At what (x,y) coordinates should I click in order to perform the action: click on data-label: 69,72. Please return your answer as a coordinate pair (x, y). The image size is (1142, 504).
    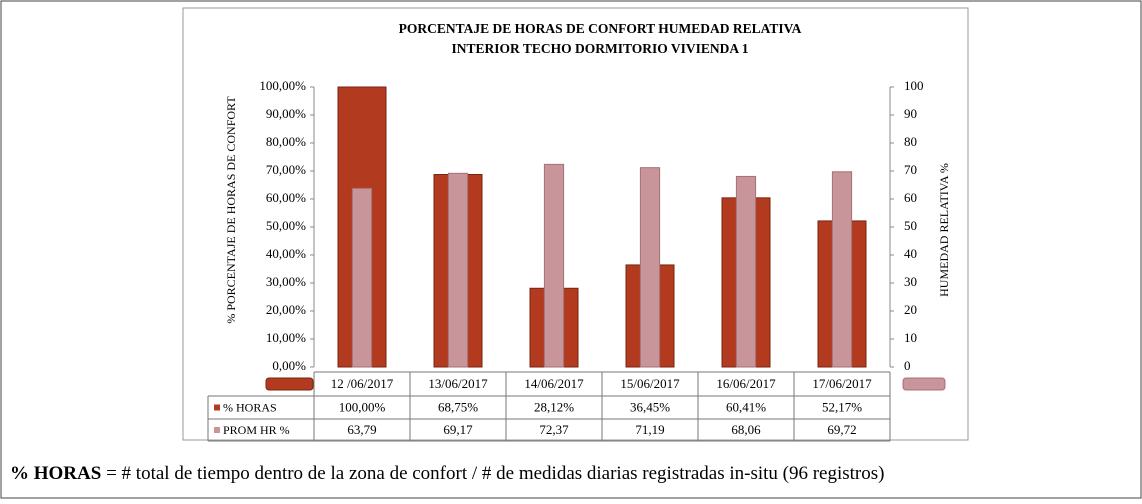
    Looking at the image, I should click on (841, 429).